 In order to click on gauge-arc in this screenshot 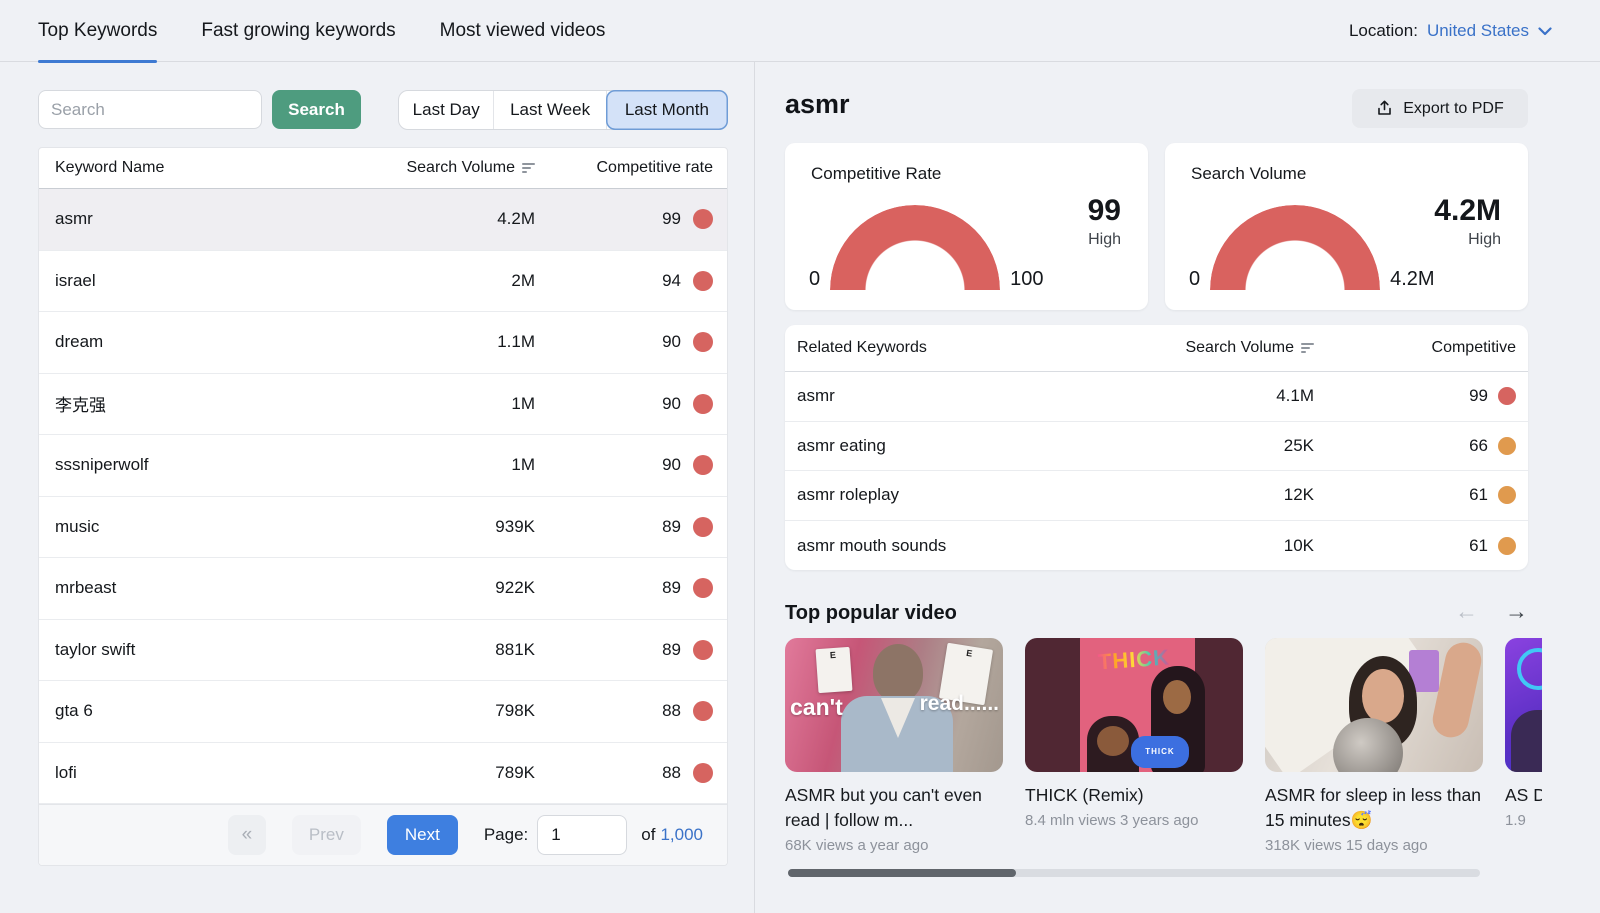, I will do `click(1295, 247)`.